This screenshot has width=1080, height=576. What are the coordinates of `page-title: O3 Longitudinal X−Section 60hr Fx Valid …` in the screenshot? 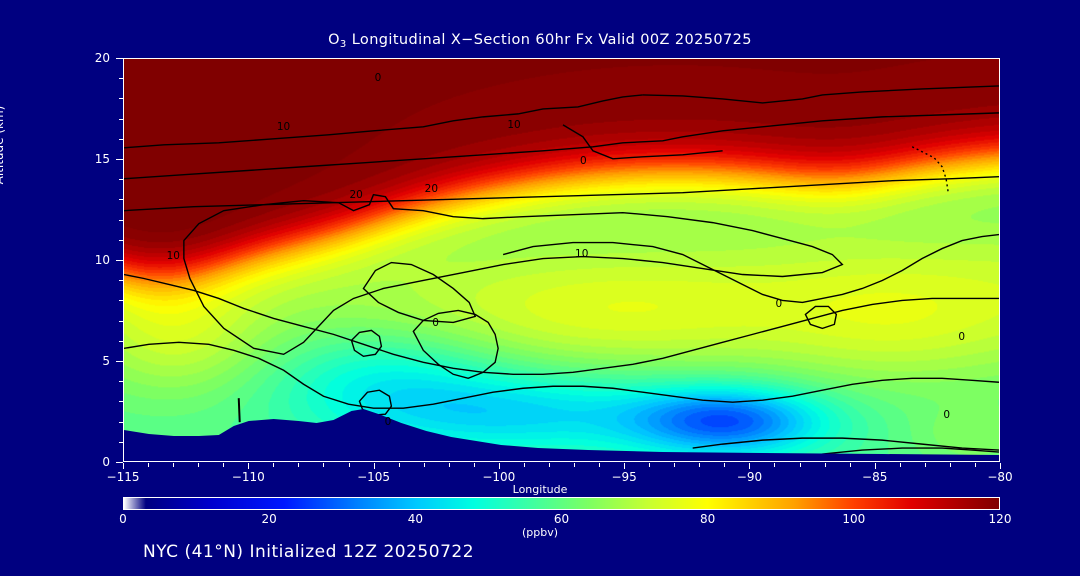 It's located at (540, 41).